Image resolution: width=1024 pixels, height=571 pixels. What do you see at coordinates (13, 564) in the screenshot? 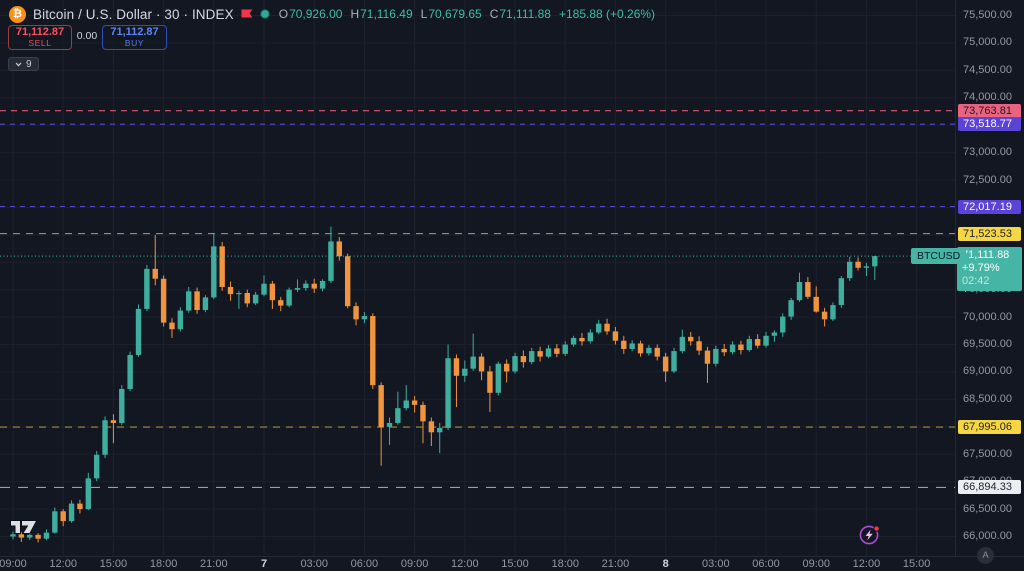
I see `time-tick-label: 09:00` at bounding box center [13, 564].